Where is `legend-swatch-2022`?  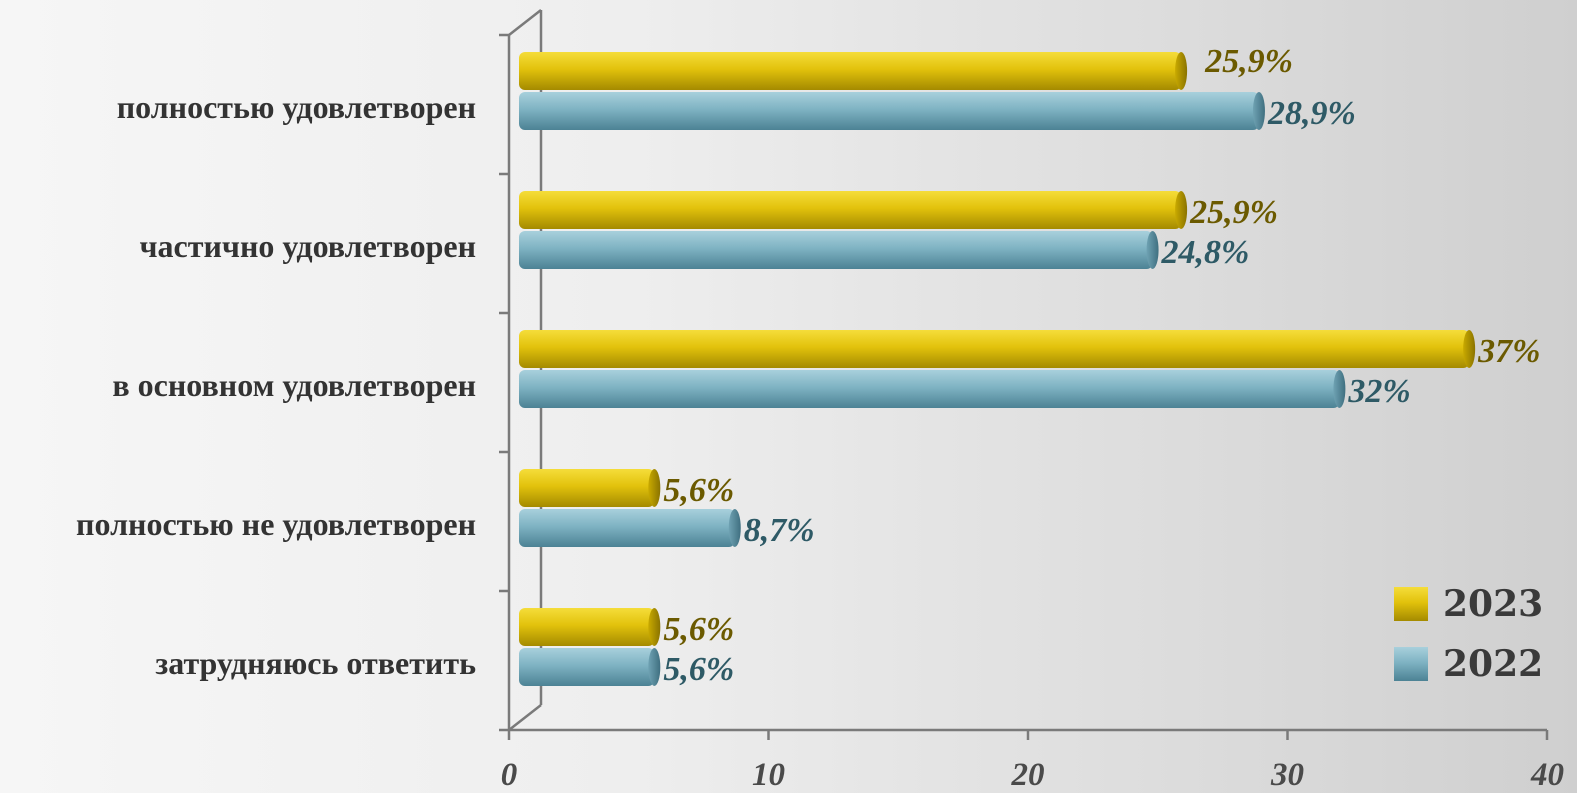
legend-swatch-2022 is located at coordinates (1411, 664).